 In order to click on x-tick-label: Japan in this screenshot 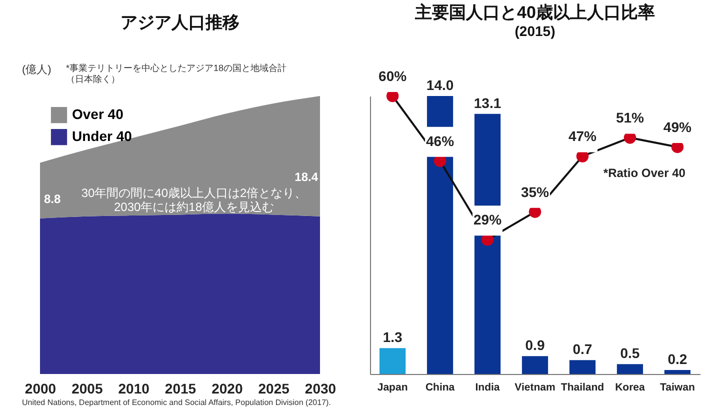, I will do `click(392, 388)`.